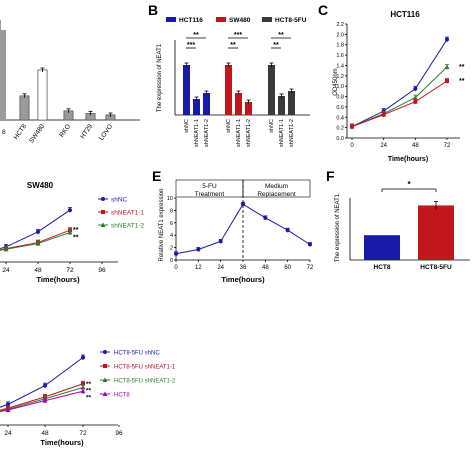 This screenshot has width=474, height=474. What do you see at coordinates (137, 354) in the screenshot?
I see `g-legend-label: HCT8-5FU shNC` at bounding box center [137, 354].